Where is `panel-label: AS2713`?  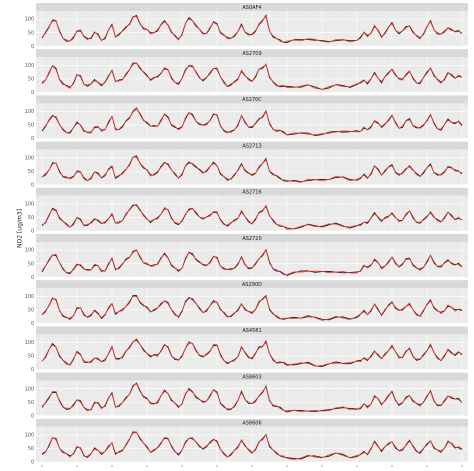 panel-label: AS2713 is located at coordinates (251, 146).